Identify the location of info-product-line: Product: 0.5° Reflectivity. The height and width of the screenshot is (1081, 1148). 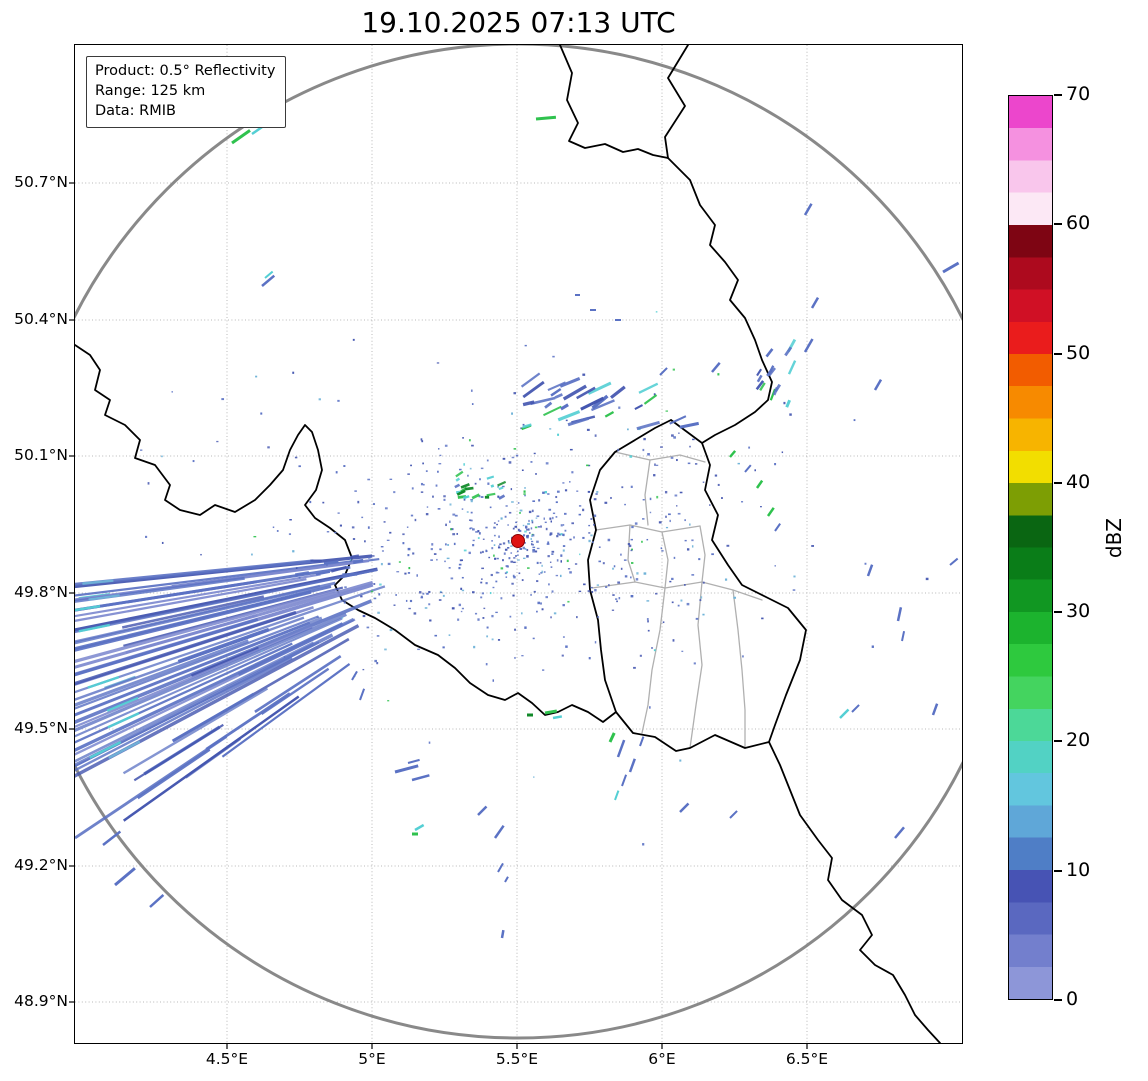
(185, 71).